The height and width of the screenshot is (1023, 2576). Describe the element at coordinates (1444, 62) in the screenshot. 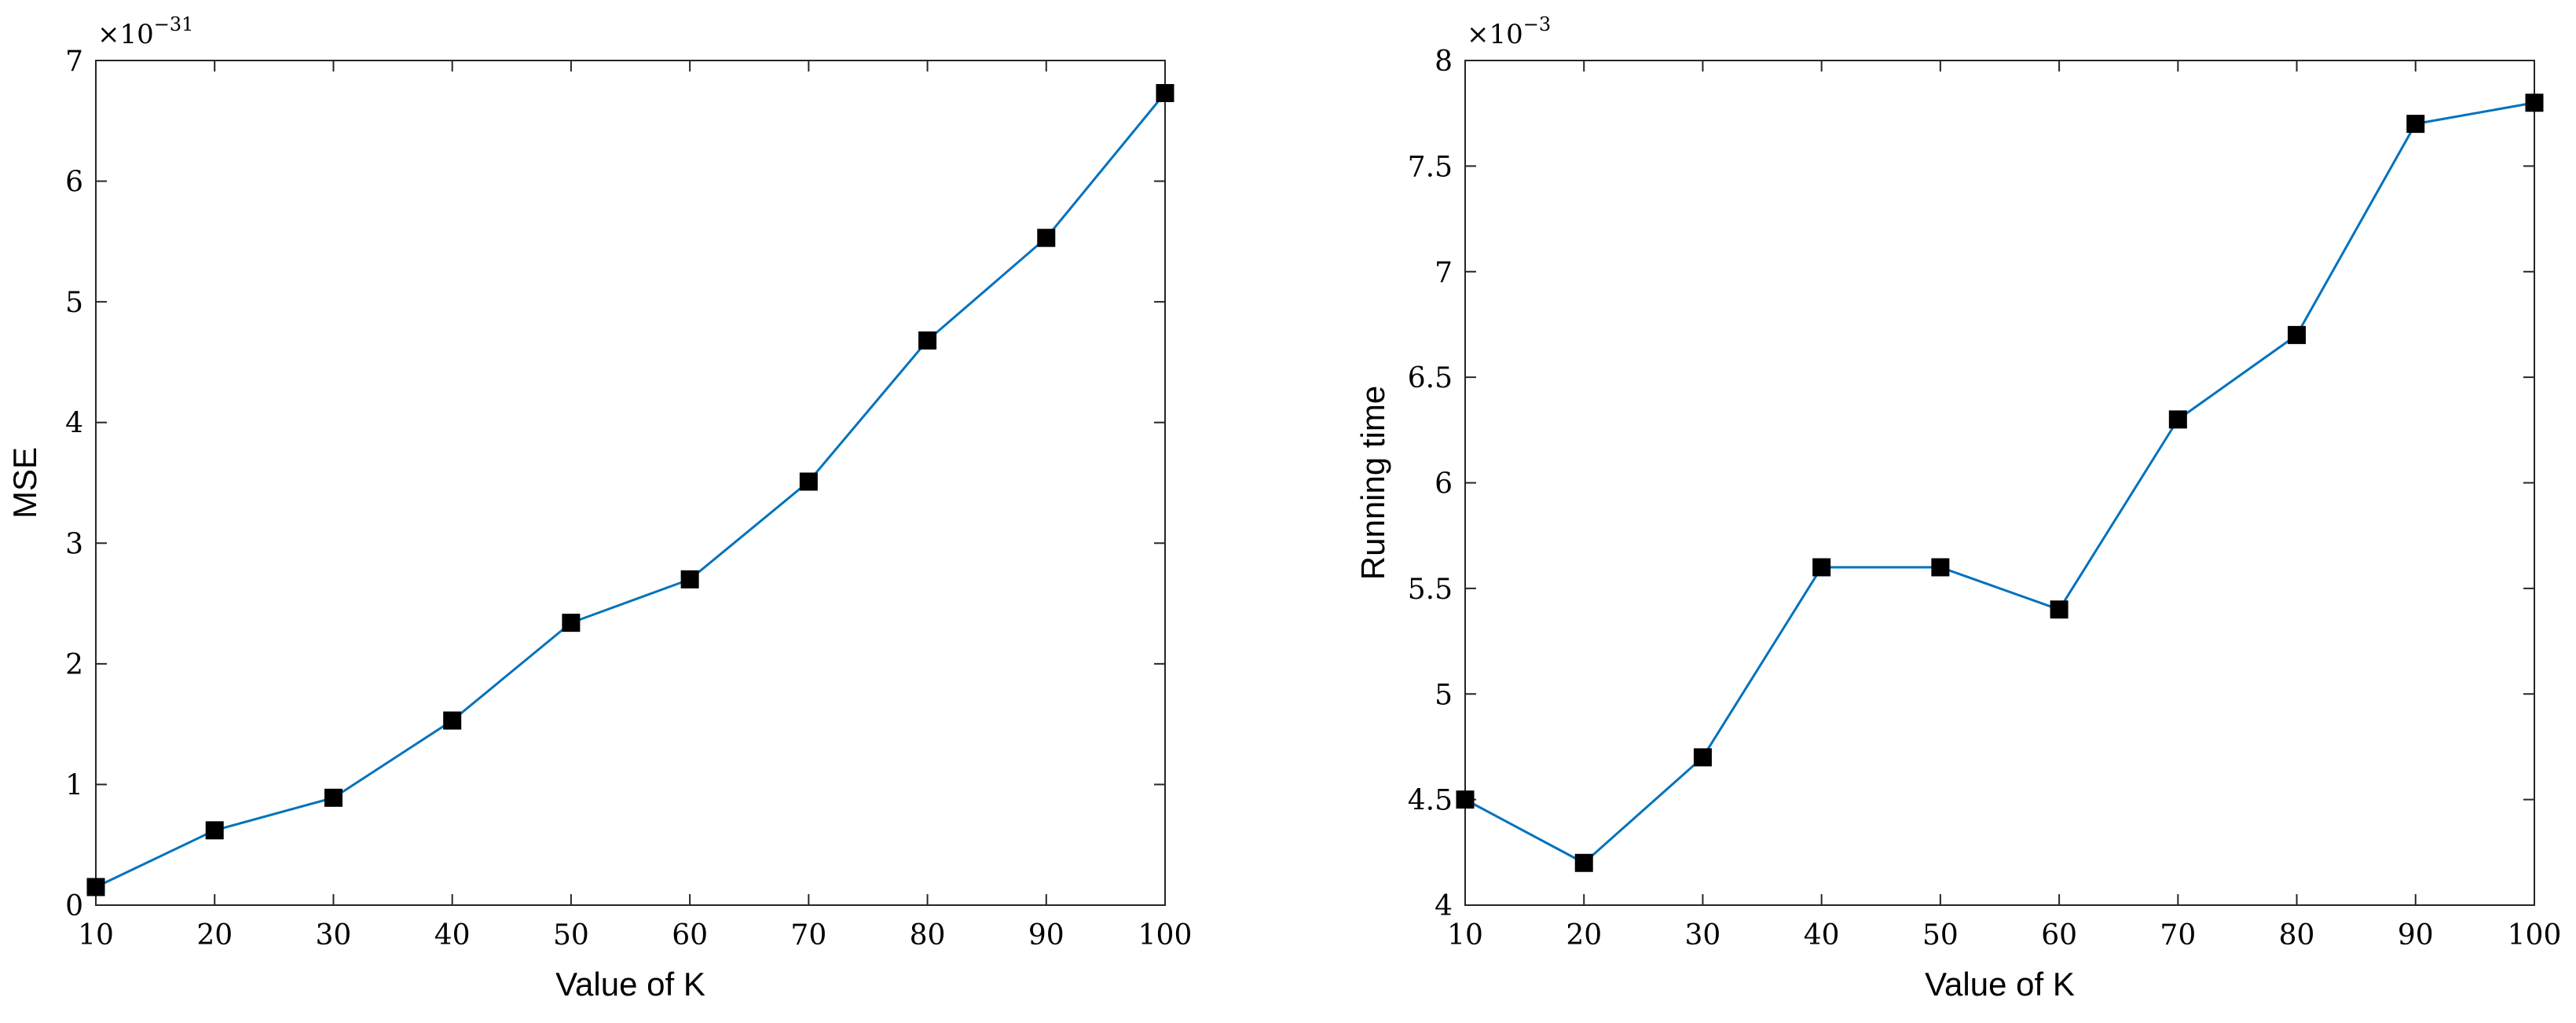

I see `y-tick-label: 8` at that location.